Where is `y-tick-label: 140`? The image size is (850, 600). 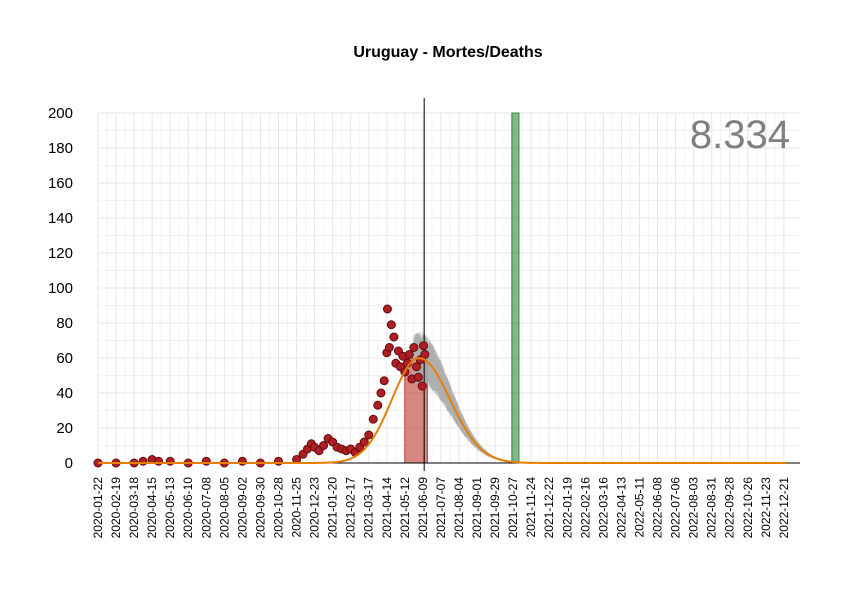 y-tick-label: 140 is located at coordinates (60, 218).